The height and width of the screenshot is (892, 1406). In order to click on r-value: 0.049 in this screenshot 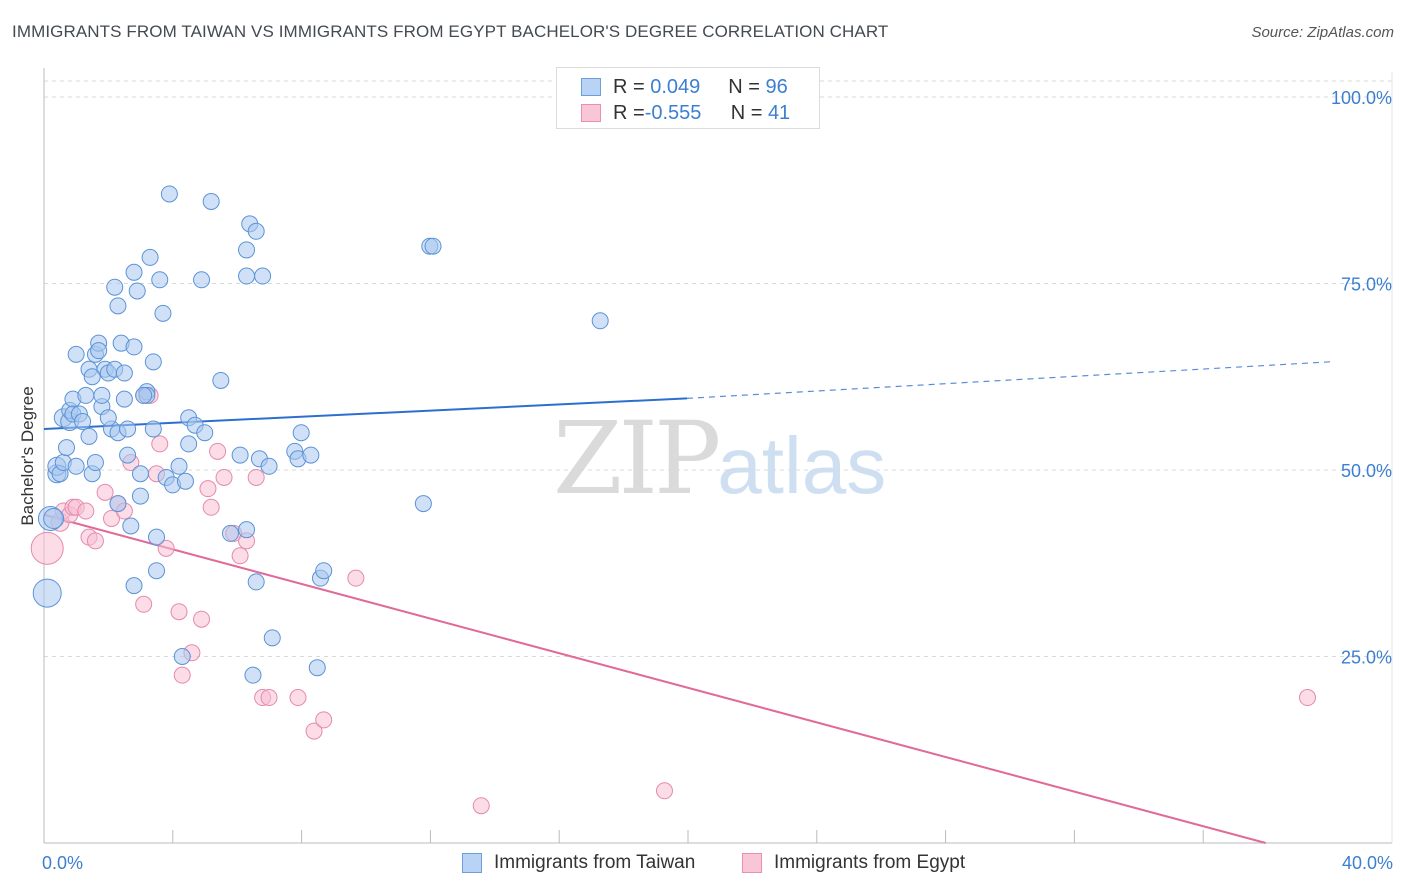, I will do `click(675, 86)`.